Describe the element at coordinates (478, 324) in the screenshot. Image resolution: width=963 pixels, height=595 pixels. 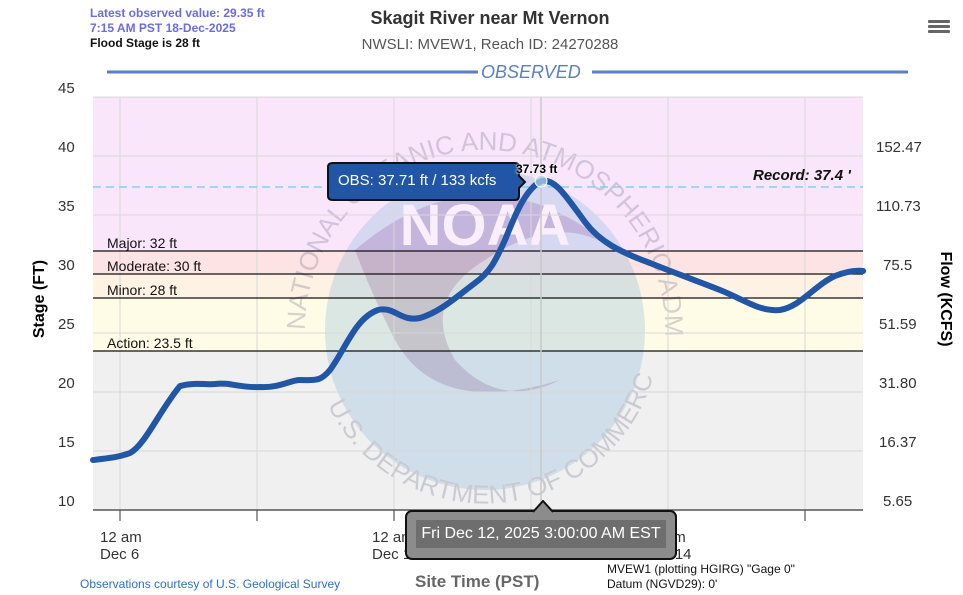
I see `action-band` at that location.